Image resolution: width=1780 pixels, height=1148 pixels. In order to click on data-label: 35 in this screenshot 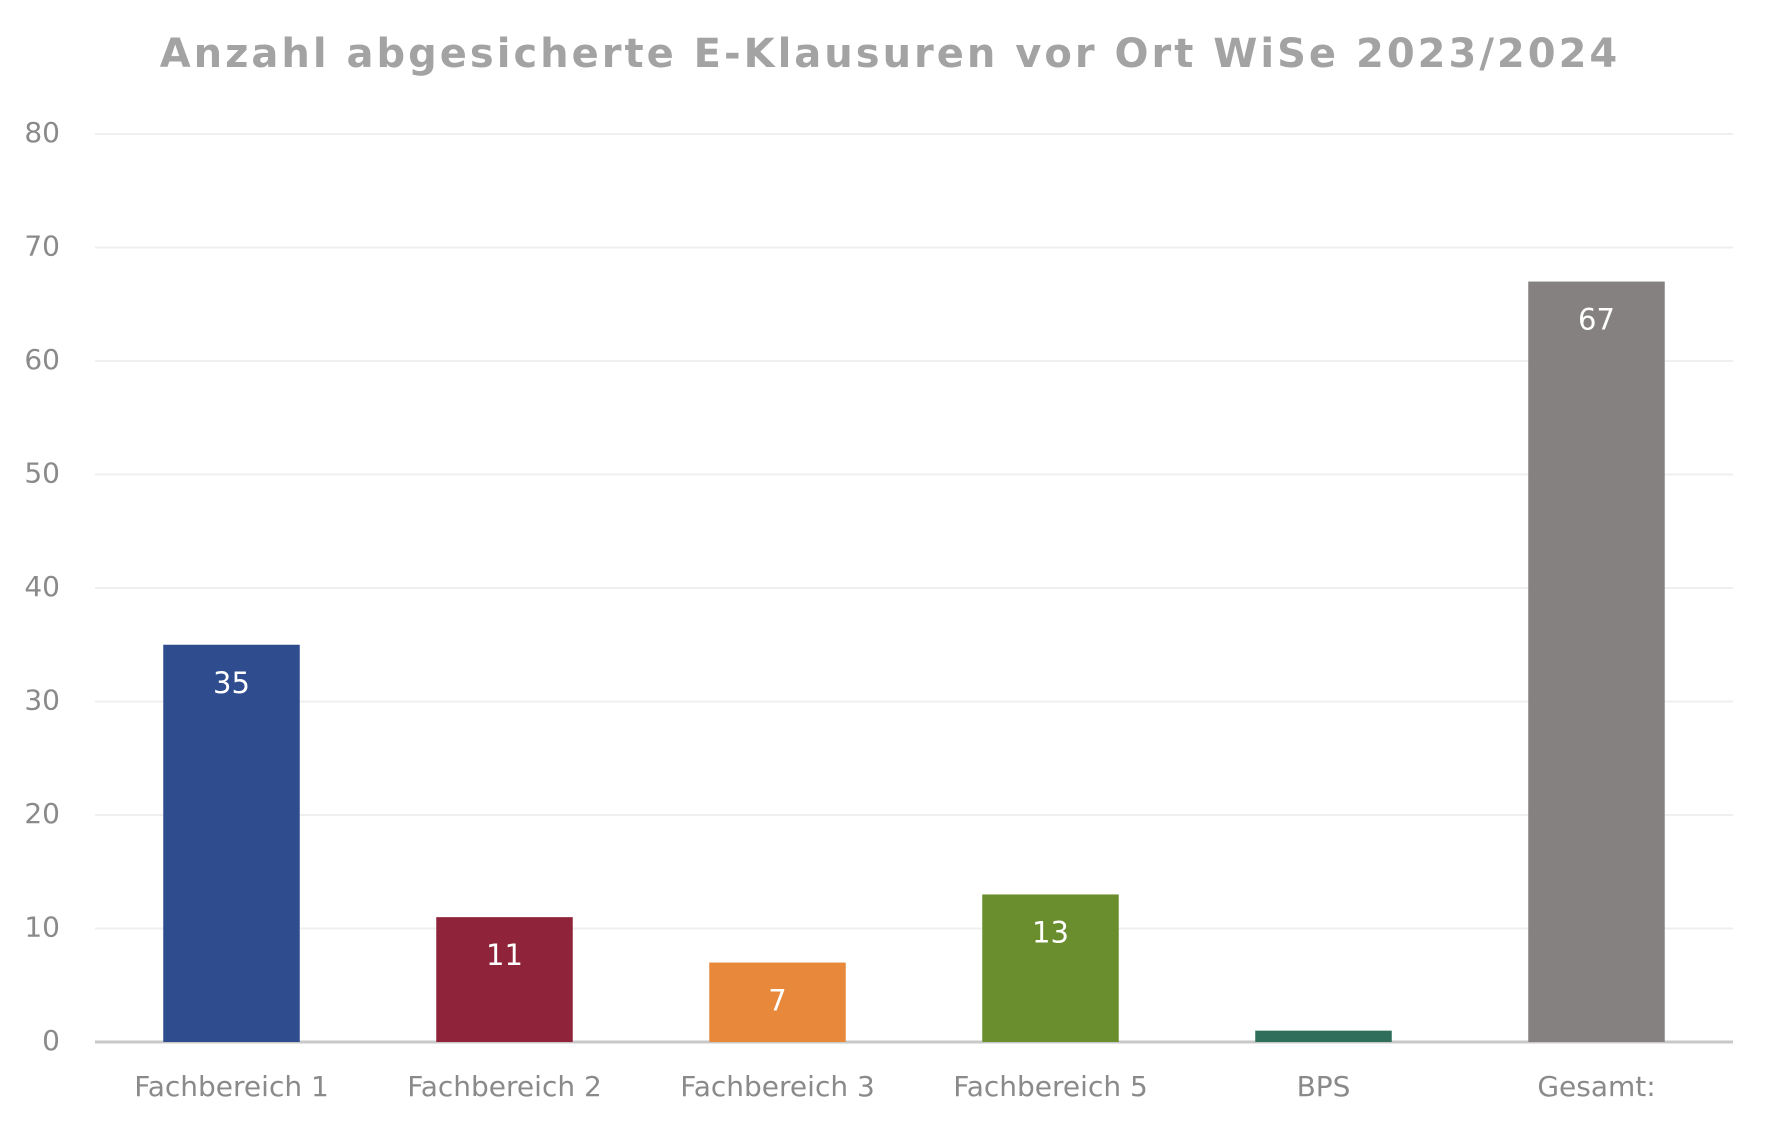, I will do `click(231, 683)`.